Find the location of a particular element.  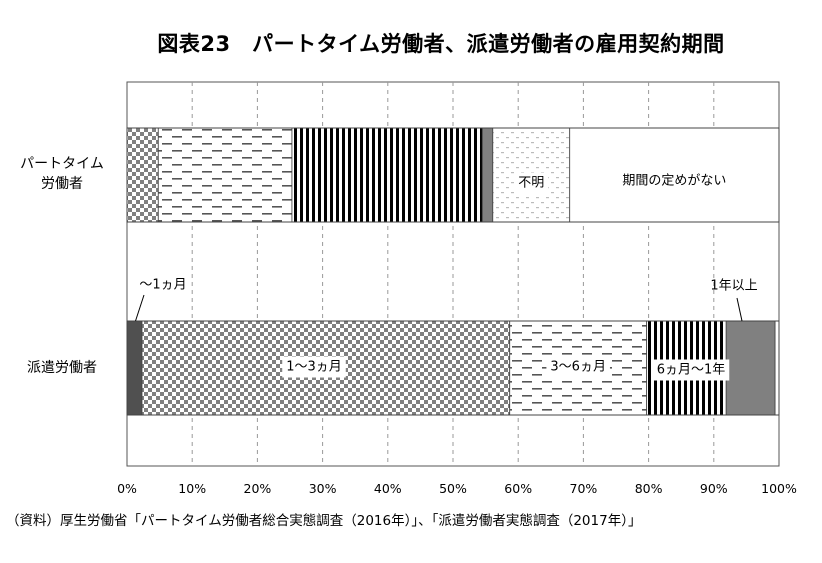

segment-label: 期間の定めがない is located at coordinates (674, 181).